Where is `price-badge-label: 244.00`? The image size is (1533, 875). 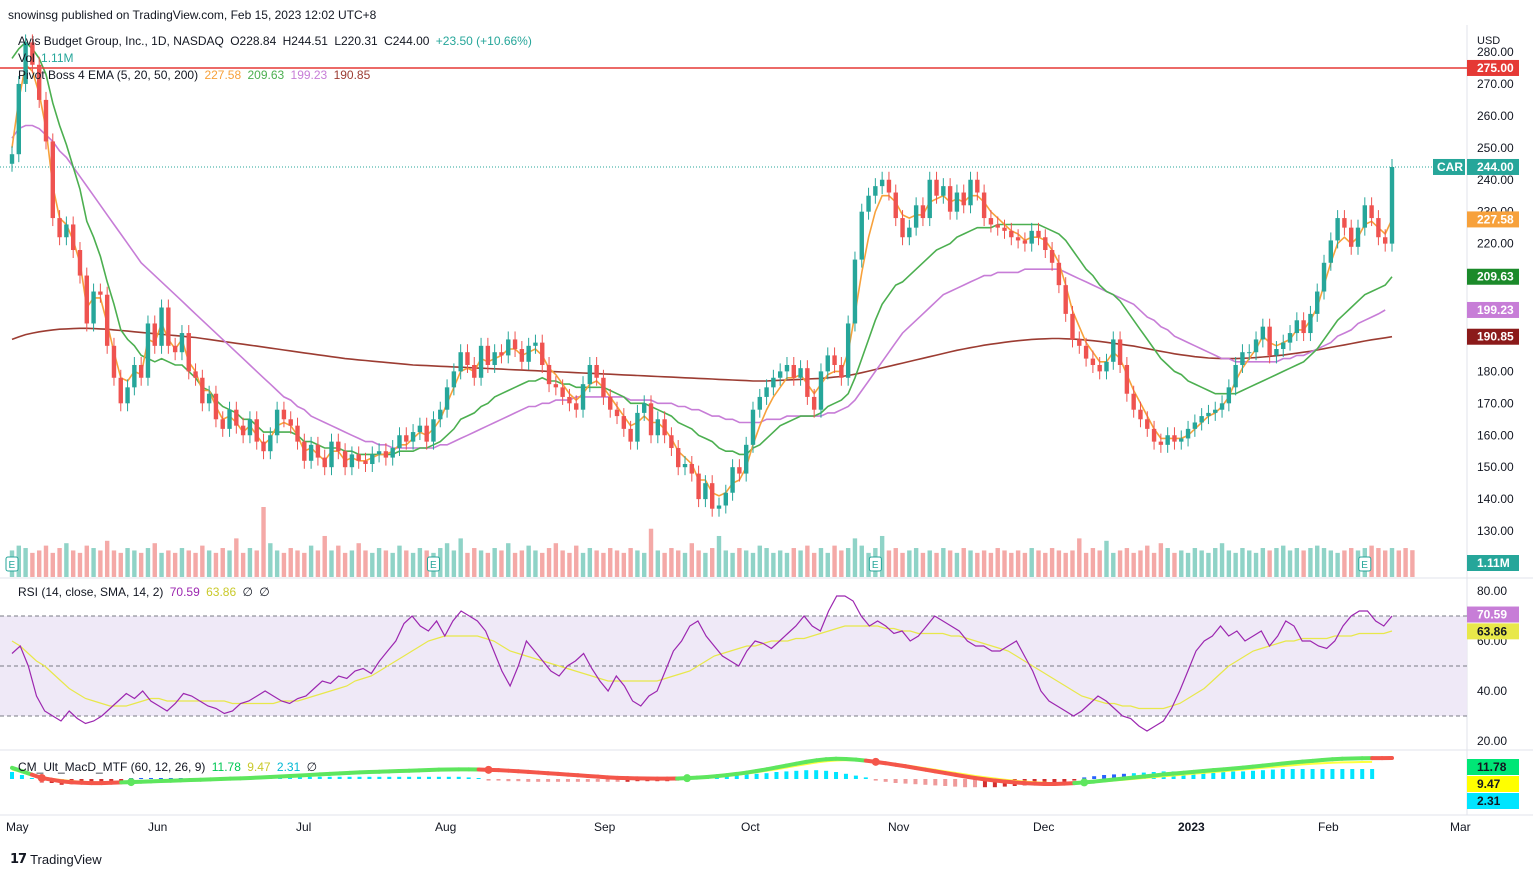
price-badge-label: 244.00 is located at coordinates (1495, 167).